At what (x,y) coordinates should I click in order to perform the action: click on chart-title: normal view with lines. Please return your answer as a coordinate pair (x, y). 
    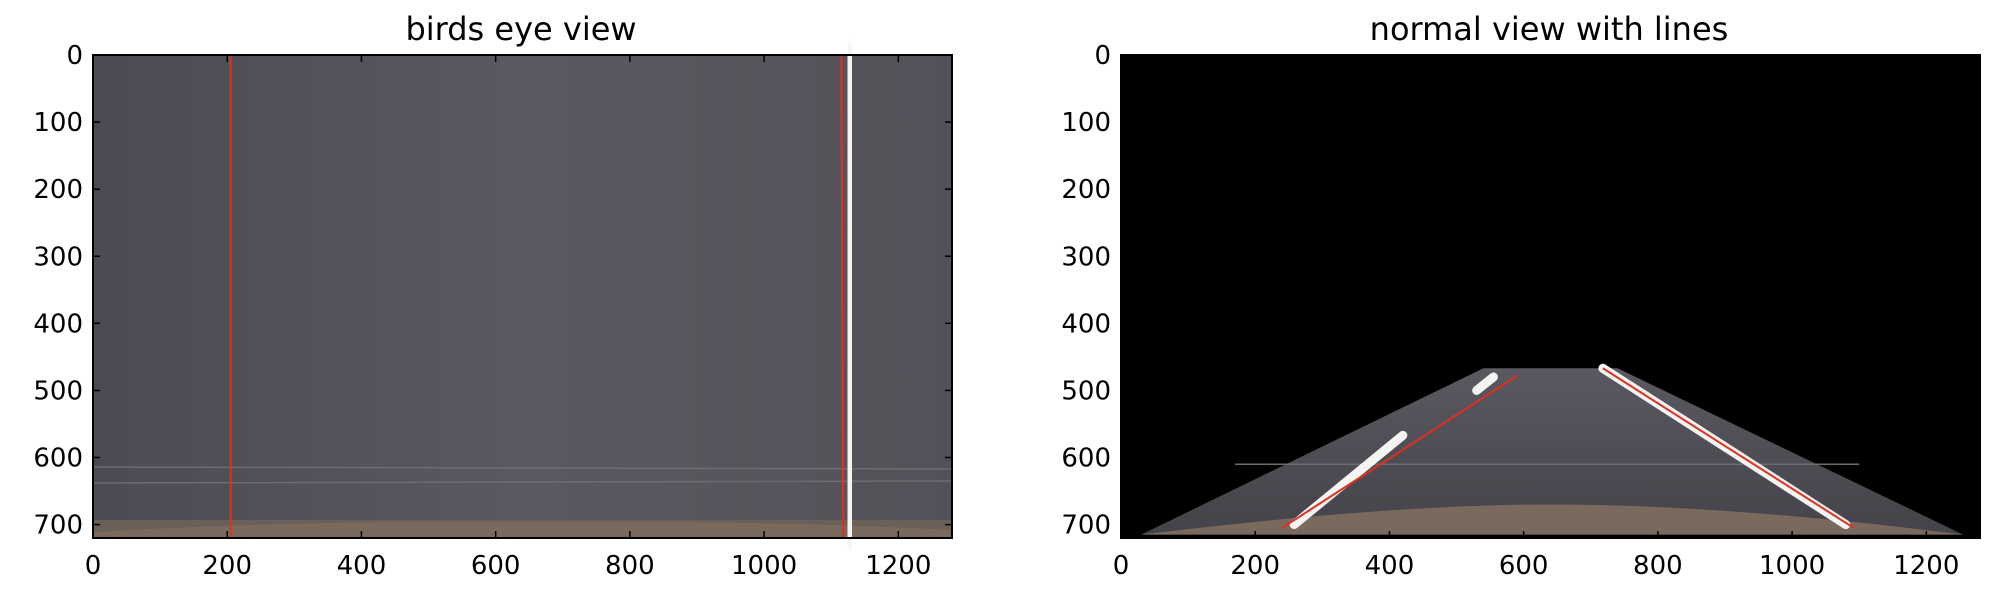
    Looking at the image, I should click on (1549, 29).